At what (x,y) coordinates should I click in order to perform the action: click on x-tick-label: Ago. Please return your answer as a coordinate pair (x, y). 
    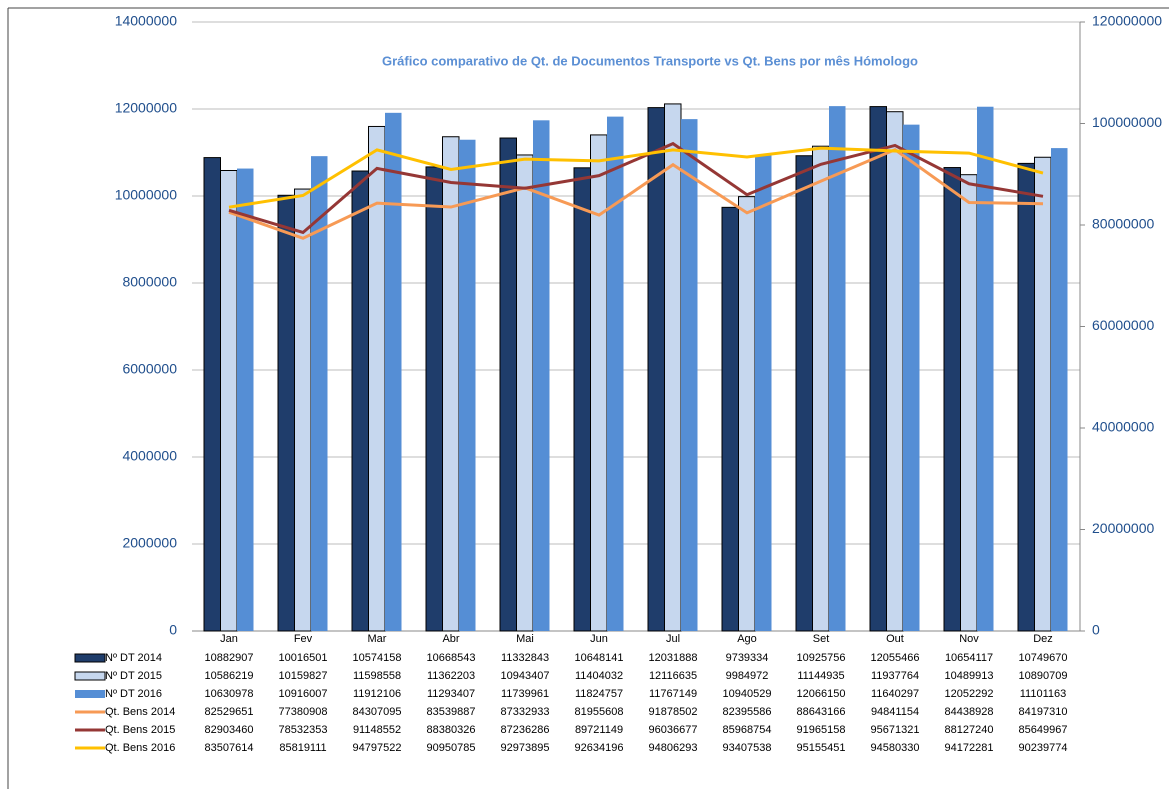
    Looking at the image, I should click on (747, 639).